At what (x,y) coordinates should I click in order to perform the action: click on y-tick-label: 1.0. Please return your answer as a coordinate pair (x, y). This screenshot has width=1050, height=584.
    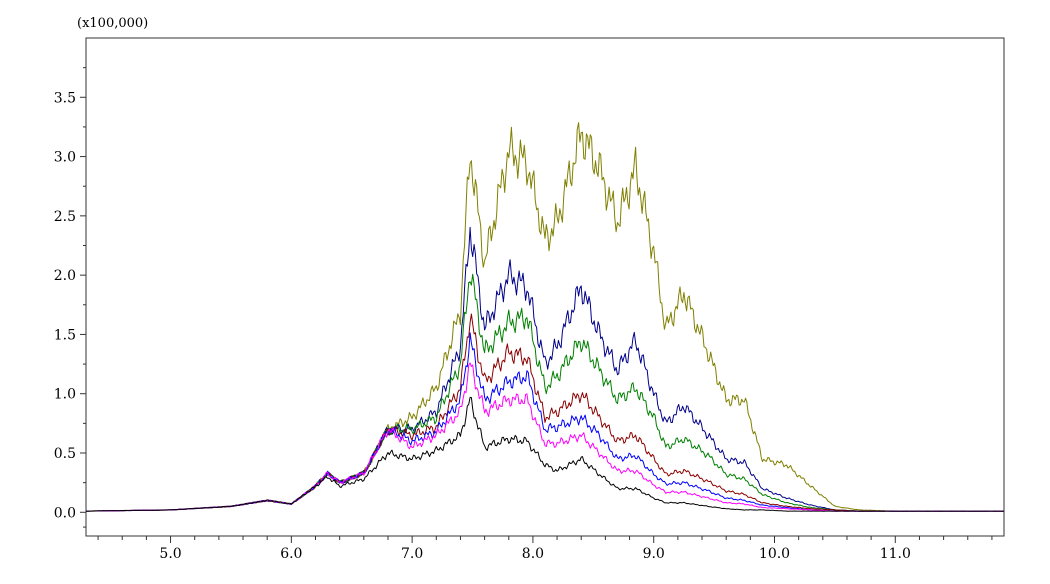
    Looking at the image, I should click on (65, 395).